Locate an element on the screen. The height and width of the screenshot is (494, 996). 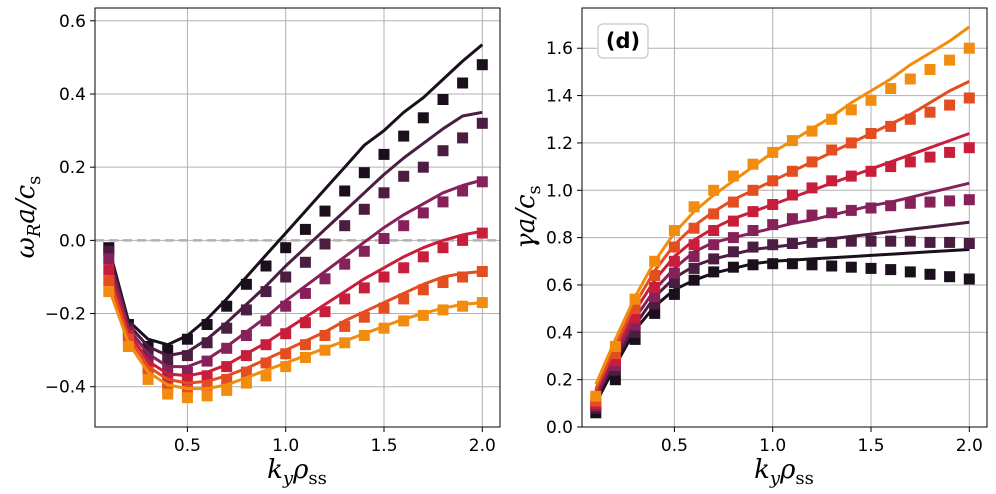
y-tick-label: 0.2 is located at coordinates (72, 168).